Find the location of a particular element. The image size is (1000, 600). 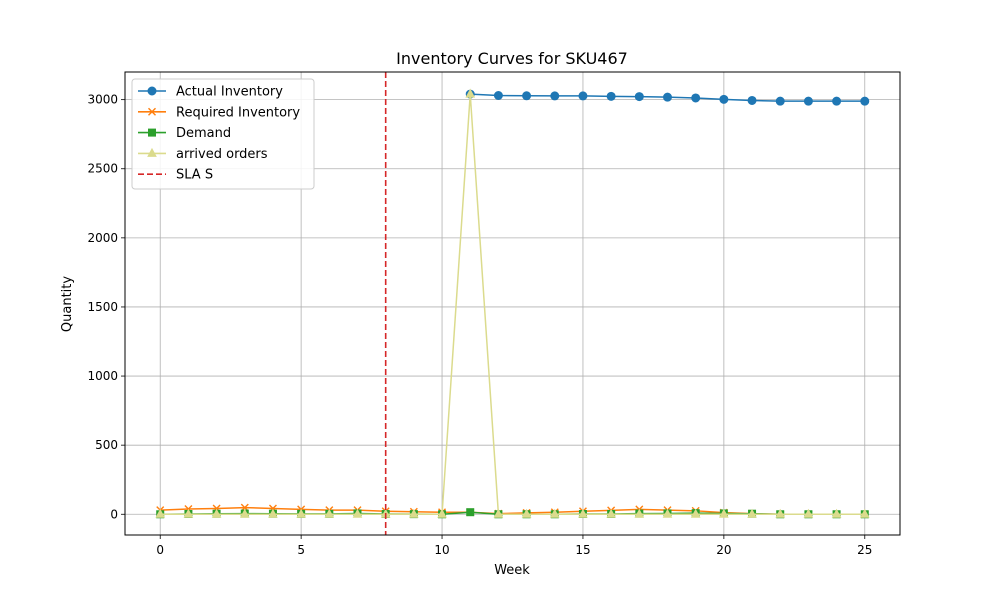

series-actual-inventory is located at coordinates (667, 97).